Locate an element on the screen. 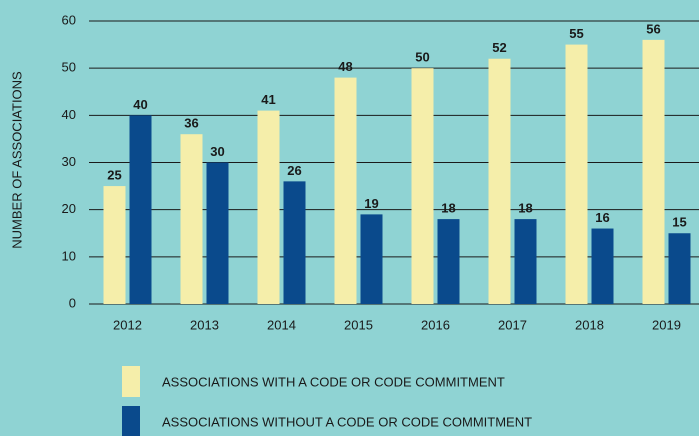  value-label: 19 is located at coordinates (371, 203).